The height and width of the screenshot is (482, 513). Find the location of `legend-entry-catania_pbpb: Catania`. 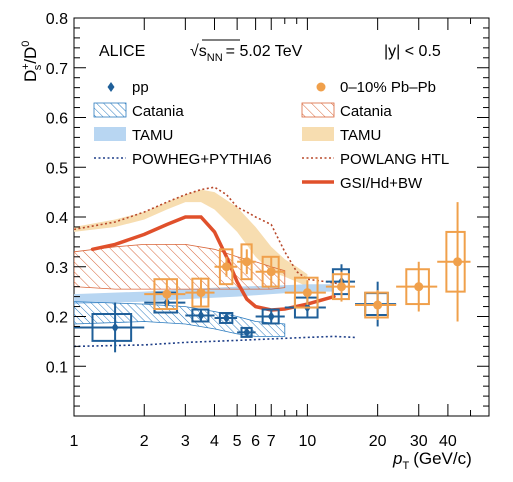

legend-entry-catania_pbpb: Catania is located at coordinates (346, 111).